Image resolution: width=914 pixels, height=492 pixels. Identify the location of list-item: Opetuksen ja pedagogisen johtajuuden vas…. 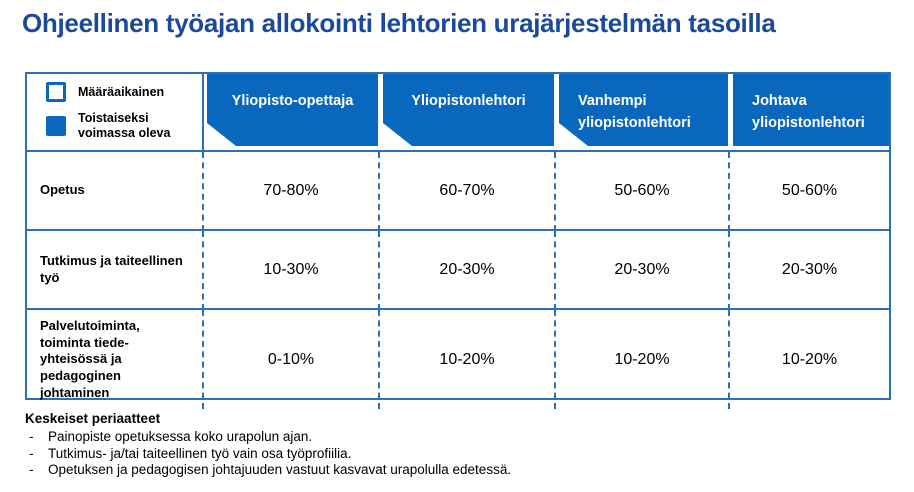
(455, 470).